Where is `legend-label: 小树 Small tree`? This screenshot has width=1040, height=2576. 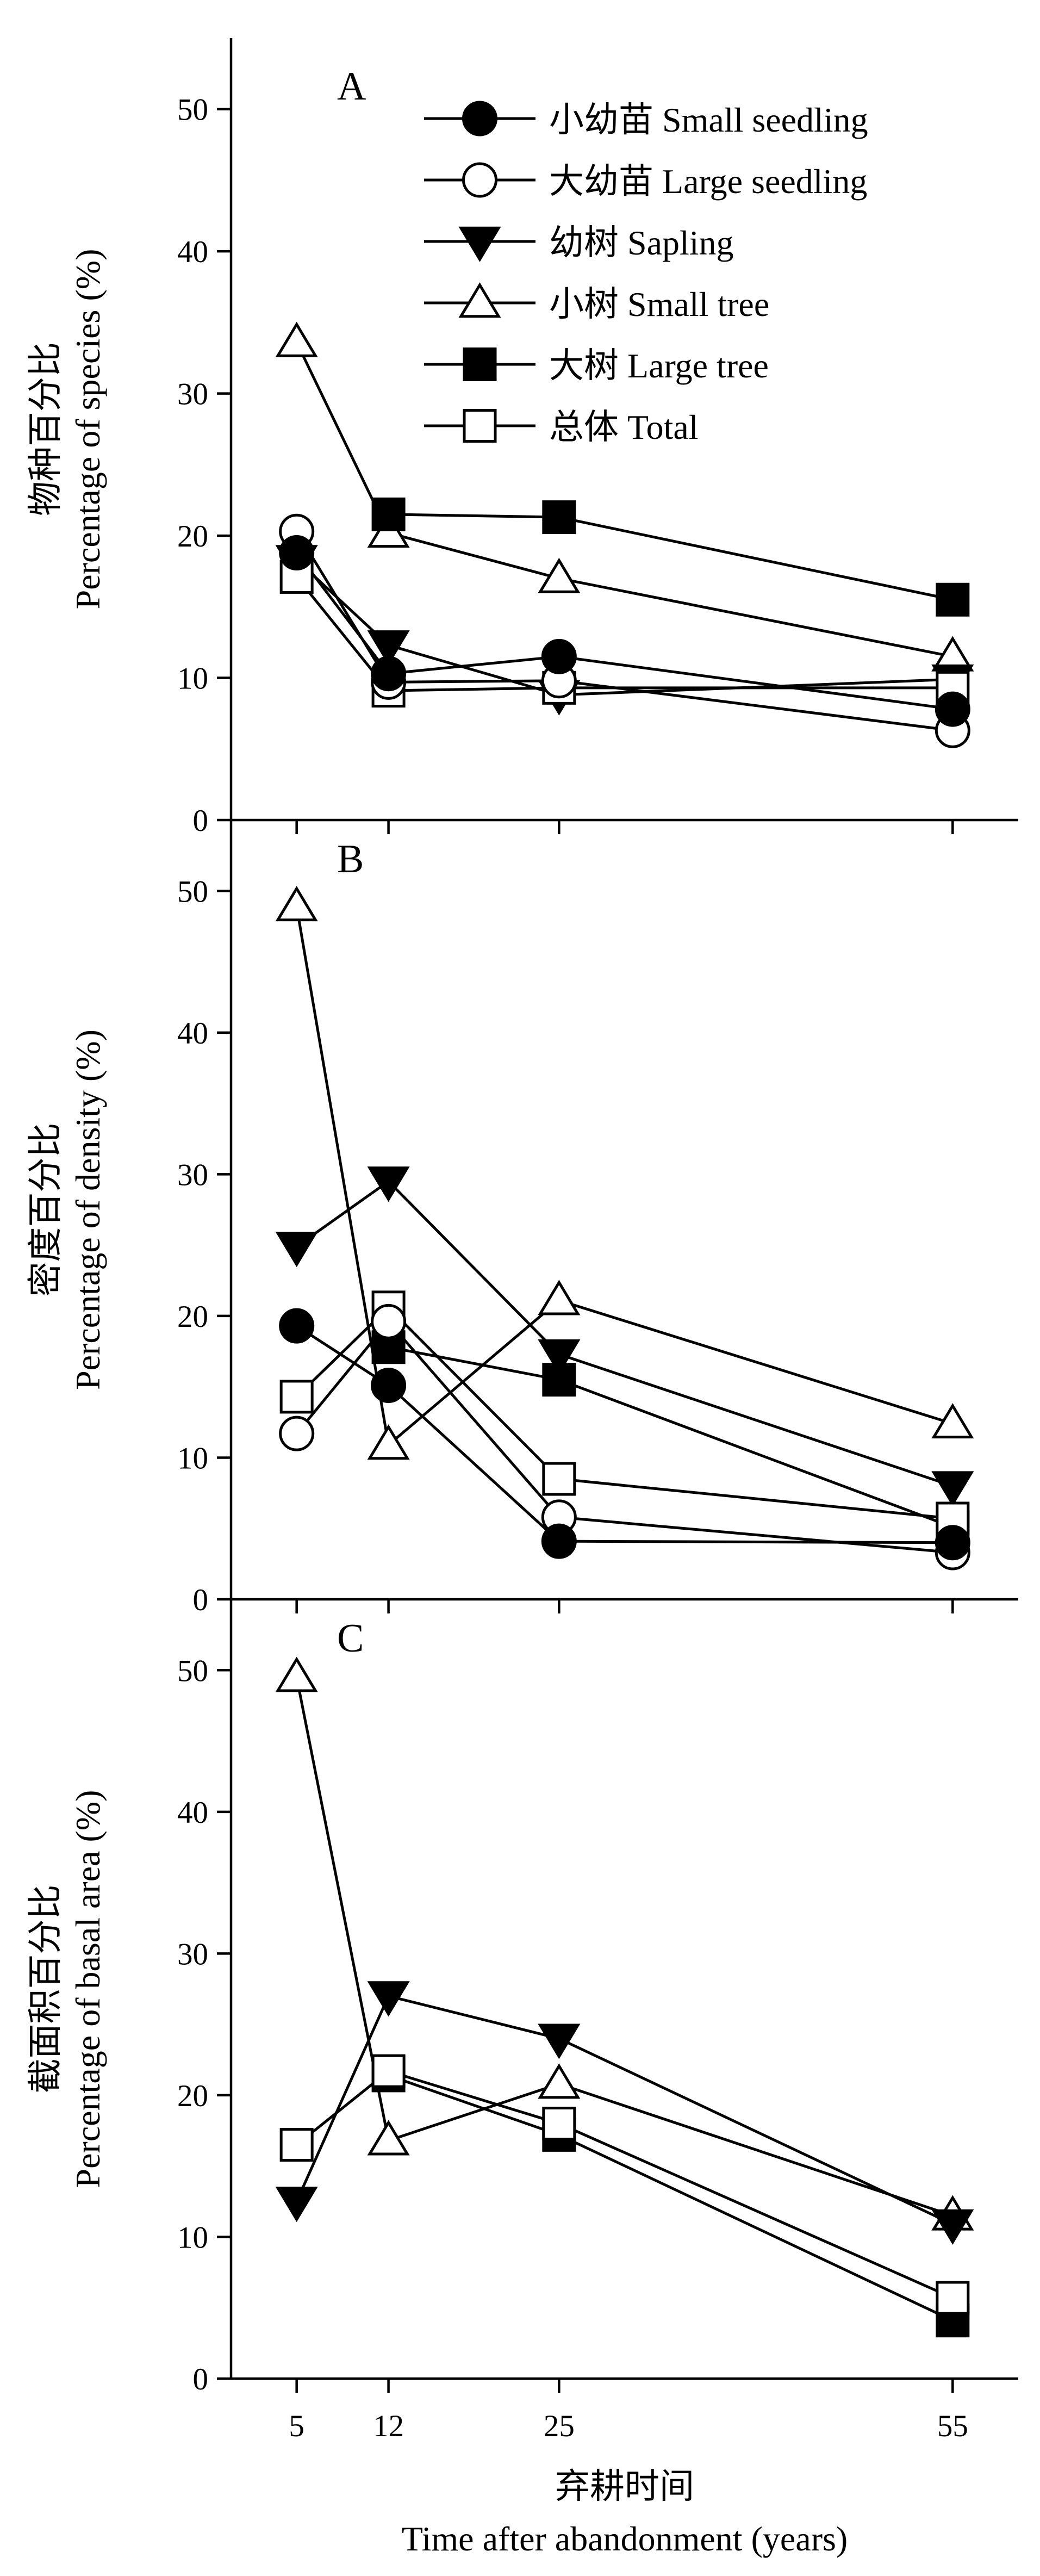 legend-label: 小树 Small tree is located at coordinates (659, 304).